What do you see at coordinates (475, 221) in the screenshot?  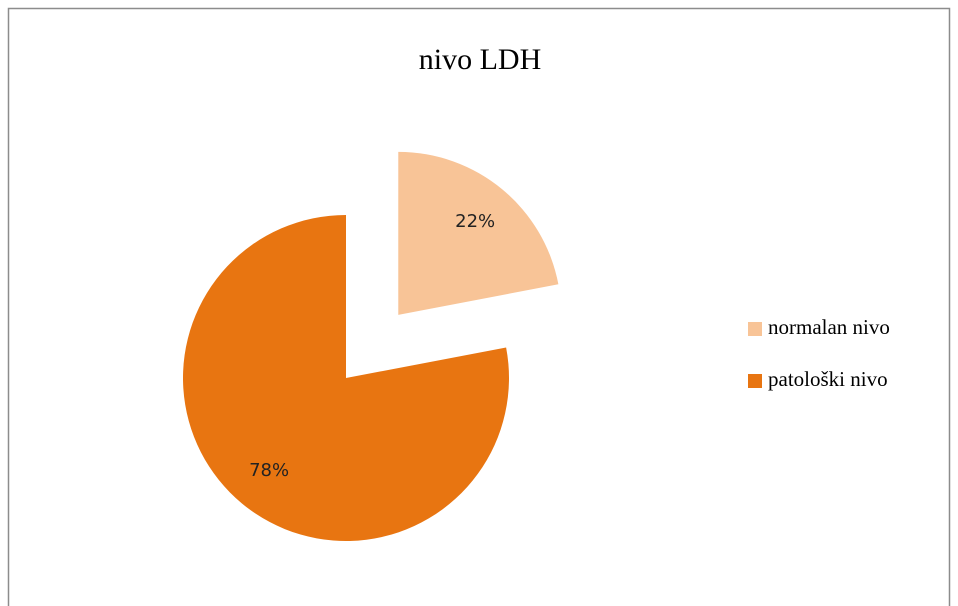 I see `data-label: 22%` at bounding box center [475, 221].